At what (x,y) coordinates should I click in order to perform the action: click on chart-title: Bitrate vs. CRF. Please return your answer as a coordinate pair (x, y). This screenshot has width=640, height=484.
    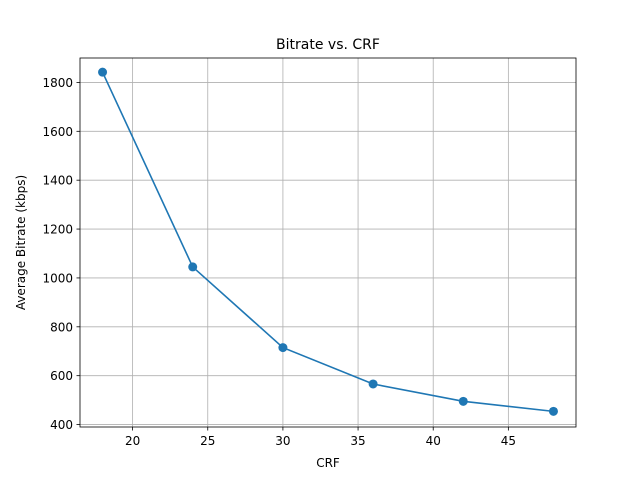
    Looking at the image, I should click on (328, 45).